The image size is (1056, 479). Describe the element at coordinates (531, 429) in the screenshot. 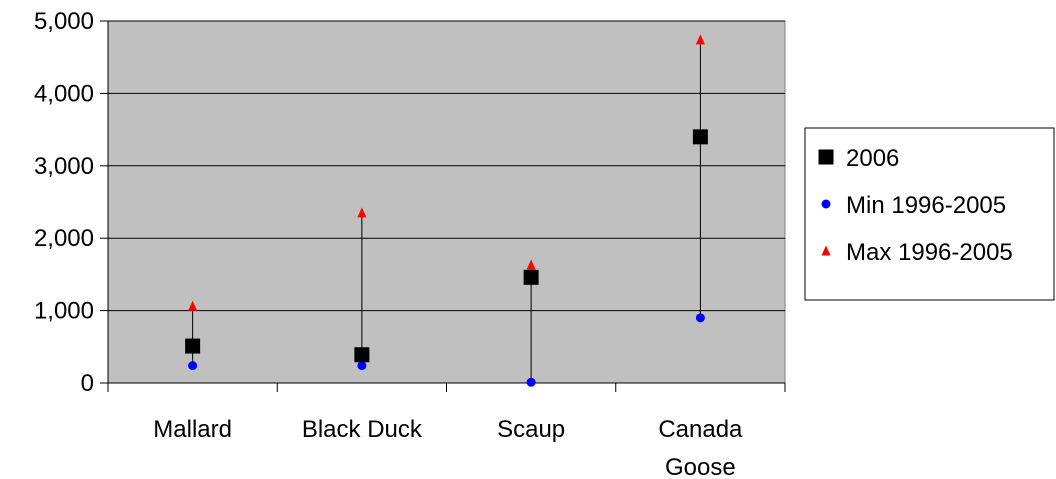

I see `x-tick-label: Scaup` at that location.